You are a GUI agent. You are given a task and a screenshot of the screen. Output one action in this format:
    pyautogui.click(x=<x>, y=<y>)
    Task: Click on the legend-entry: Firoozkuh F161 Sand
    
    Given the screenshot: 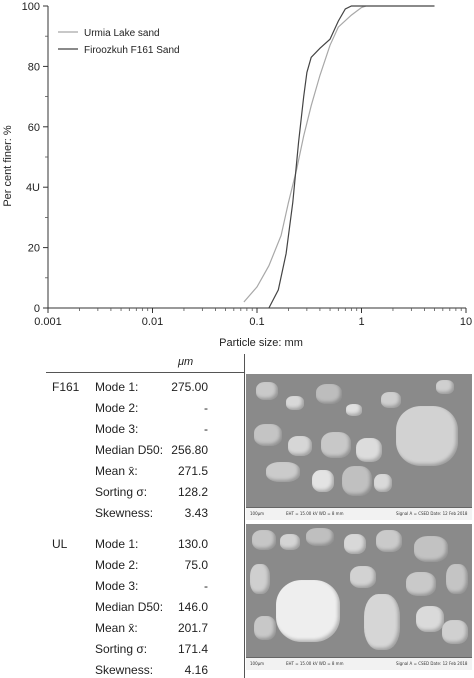 What is the action you would take?
    pyautogui.click(x=132, y=50)
    